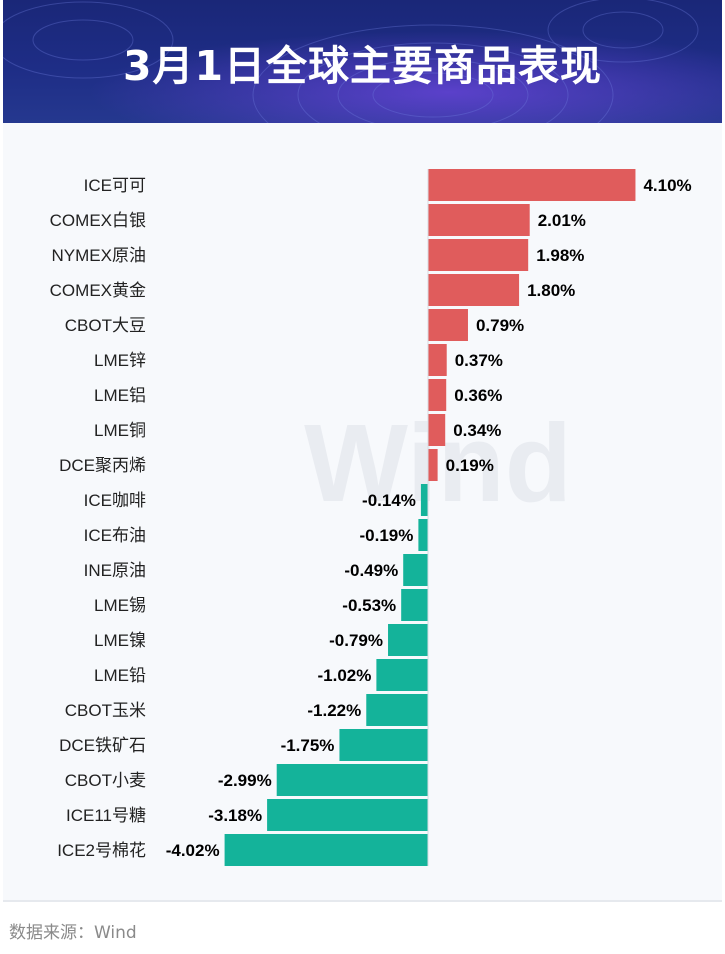  Describe the element at coordinates (470, 465) in the screenshot. I see `value-label: 0.19%` at that location.